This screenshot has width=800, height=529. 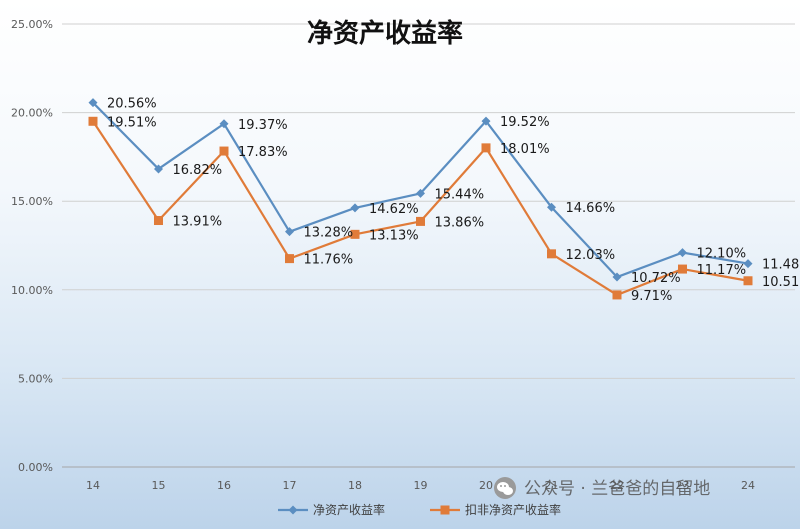 I want to click on data-label: 13.91%, so click(x=198, y=222).